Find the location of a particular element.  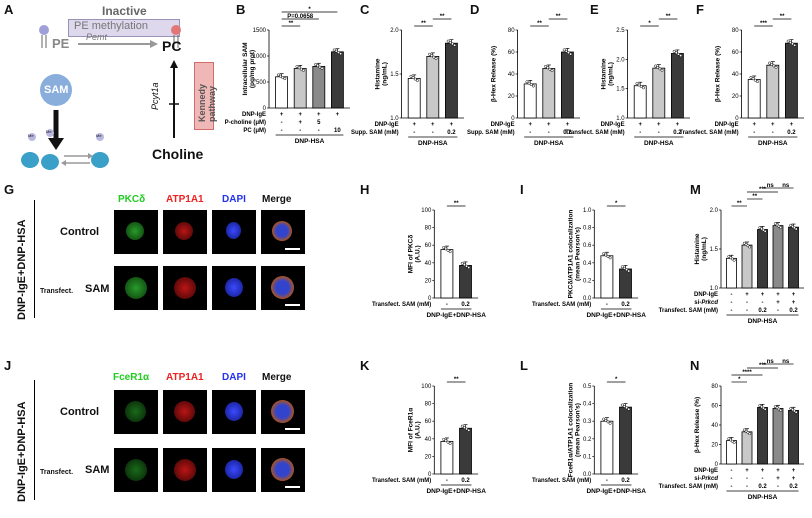

imaging-j-transfect: Transfect. is located at coordinates (57, 472).